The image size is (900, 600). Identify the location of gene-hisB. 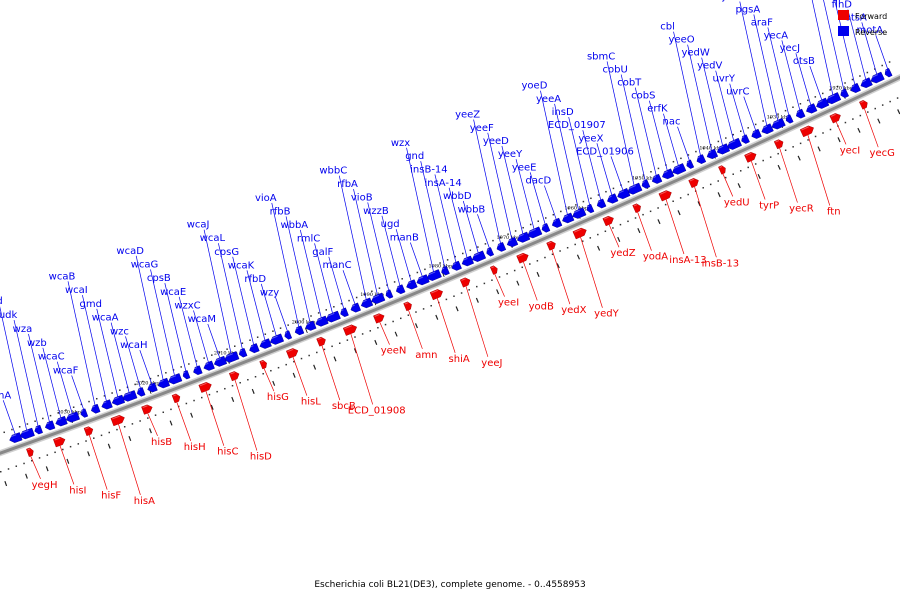
(147, 409).